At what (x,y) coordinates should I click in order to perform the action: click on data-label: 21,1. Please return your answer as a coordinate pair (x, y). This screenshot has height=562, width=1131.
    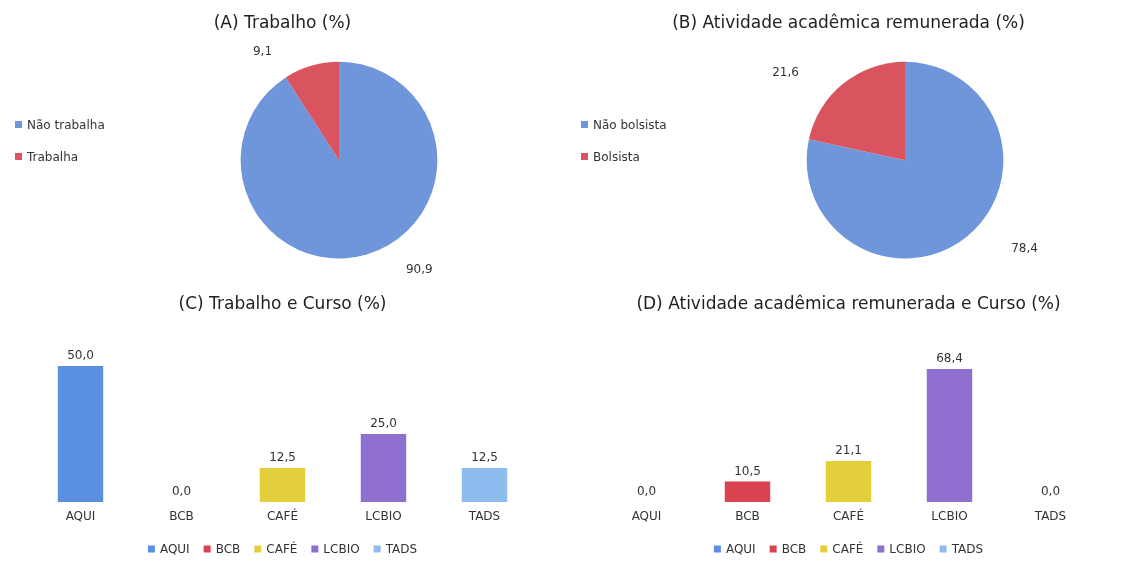
    Looking at the image, I should click on (848, 450).